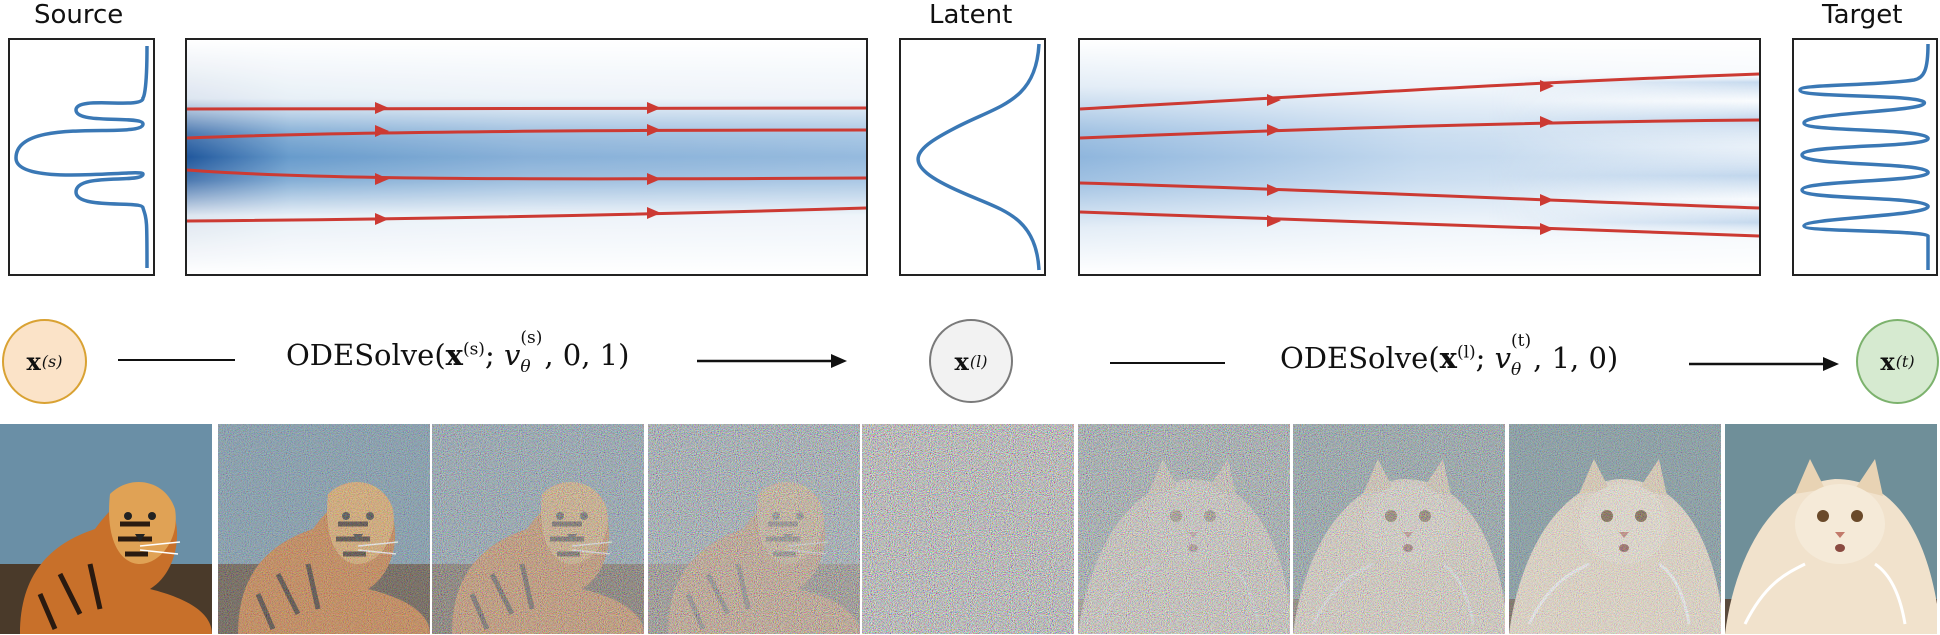  I want to click on forward-eq-args: , 0, 1), so click(587, 355).